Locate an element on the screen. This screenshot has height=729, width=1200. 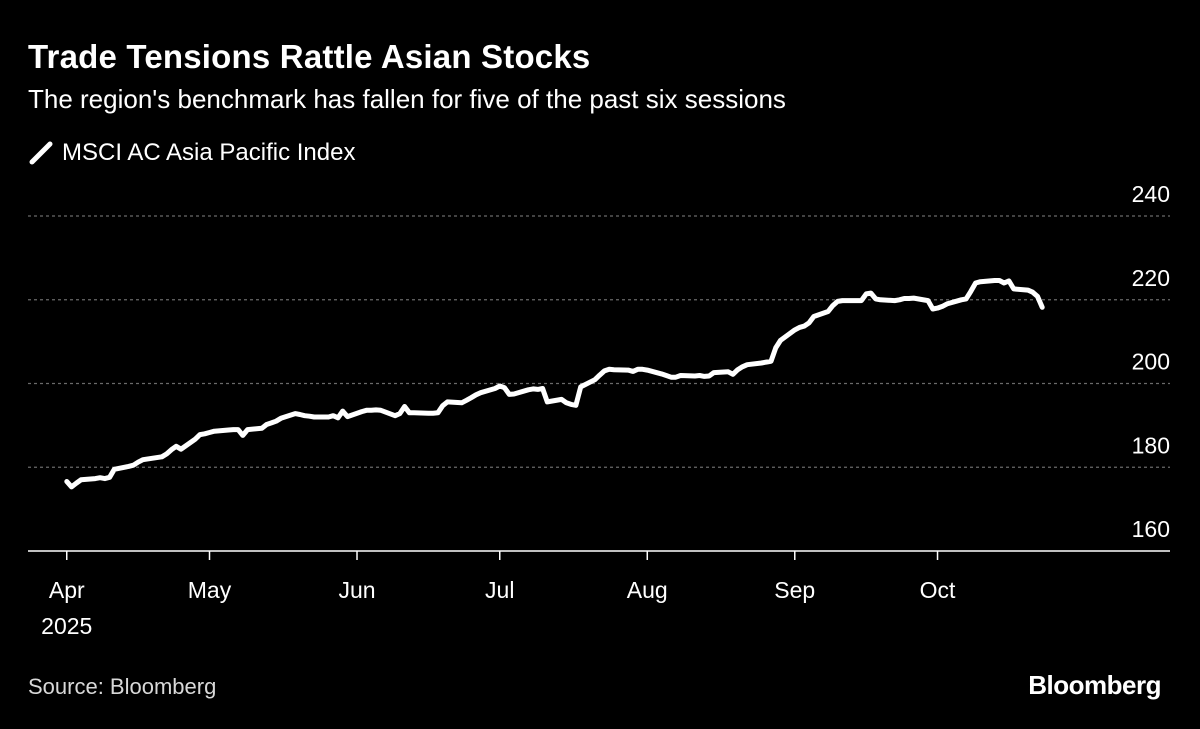
legend: MSCI AC Asia Pacific Index is located at coordinates (191, 153).